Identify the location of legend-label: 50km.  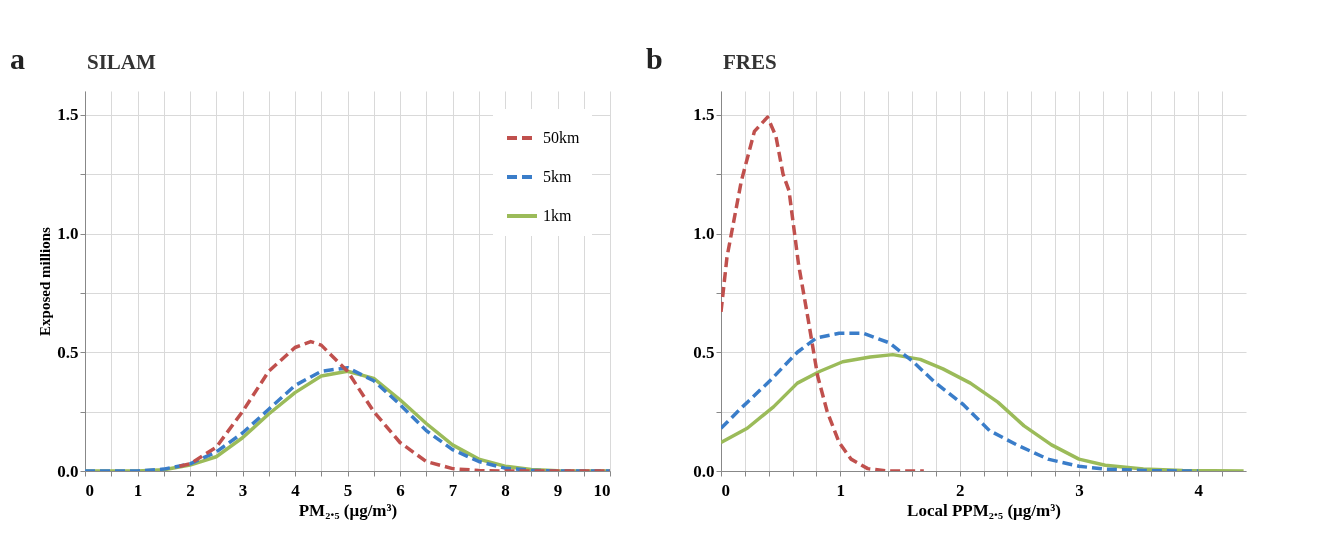
(561, 137).